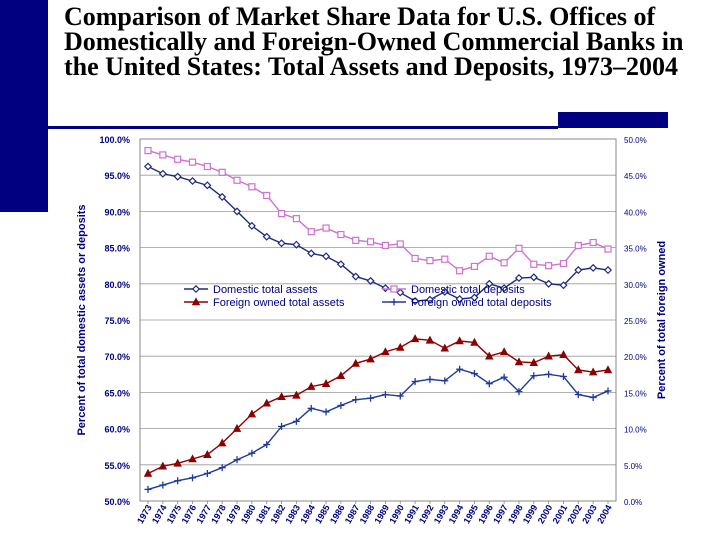  I want to click on right-tick-label: 50.0%, so click(635, 140).